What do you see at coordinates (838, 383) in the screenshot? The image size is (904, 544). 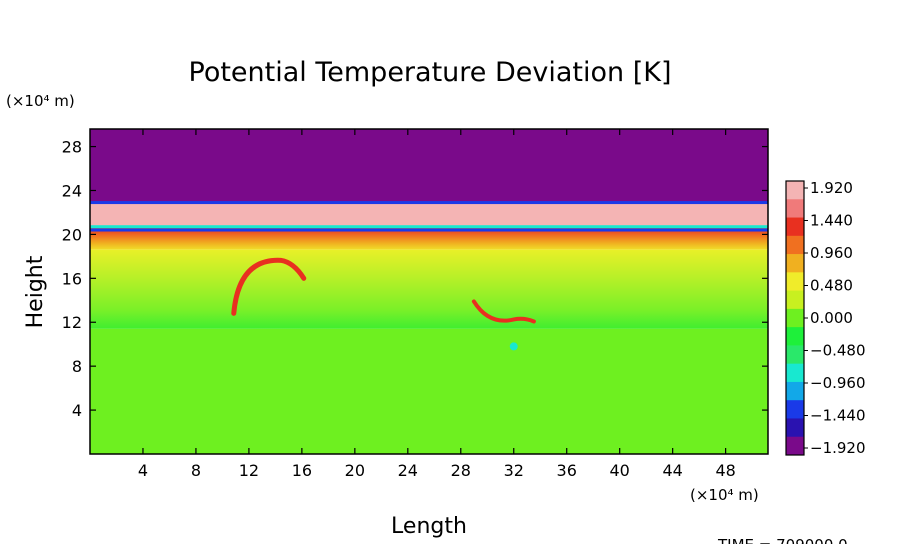 I see `colorbar-label: −0.960` at bounding box center [838, 383].